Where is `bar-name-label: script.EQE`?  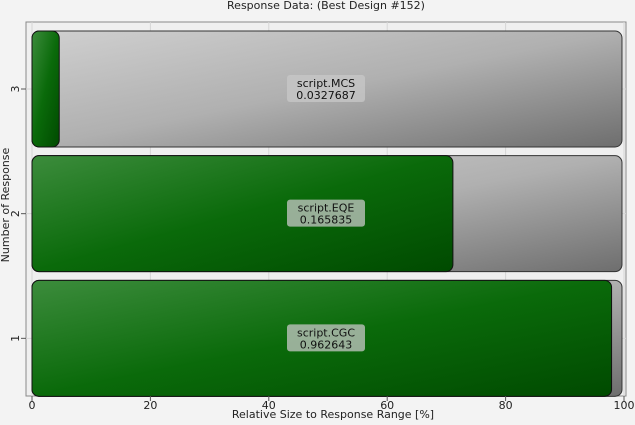 bar-name-label: script.EQE is located at coordinates (326, 208).